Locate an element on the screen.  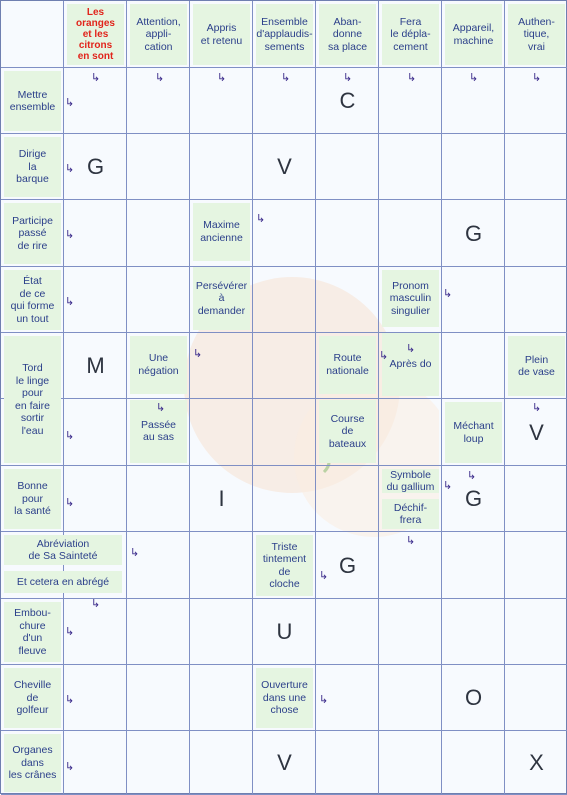
answer-letter: M is located at coordinates (95, 365).